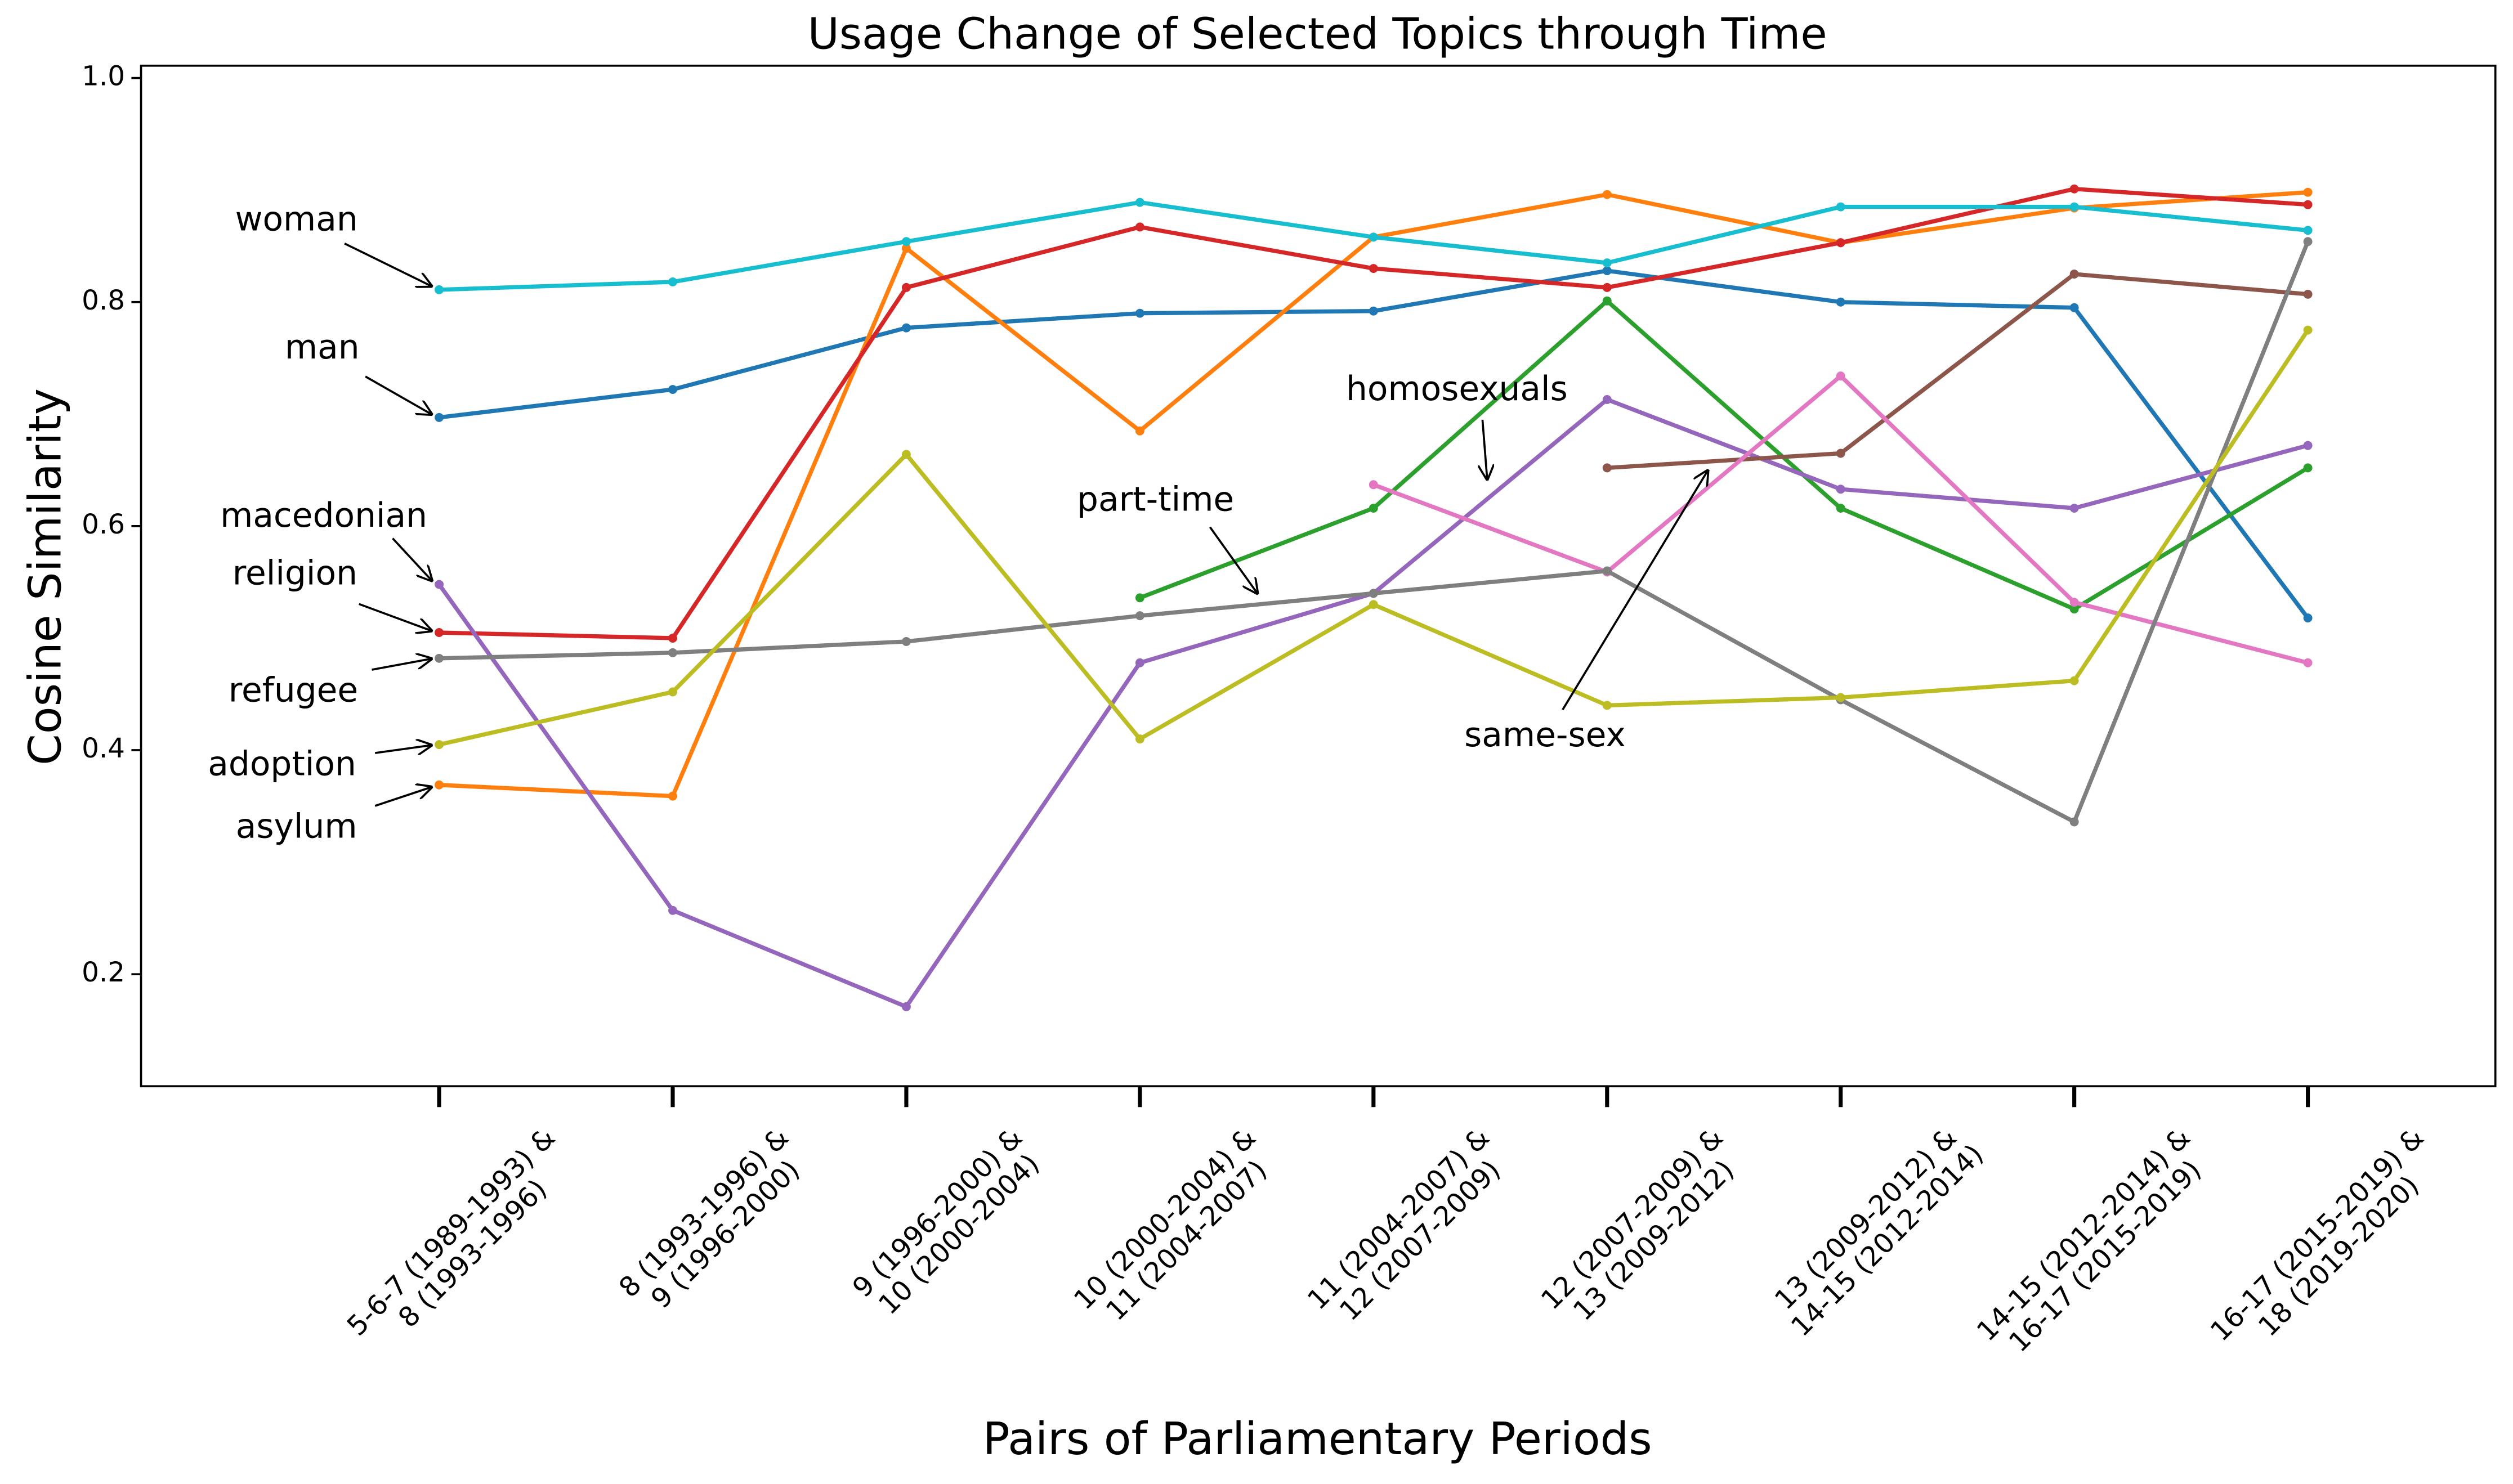 This screenshot has height=1484, width=2513. I want to click on y-tick-label: 0.4, so click(103, 749).